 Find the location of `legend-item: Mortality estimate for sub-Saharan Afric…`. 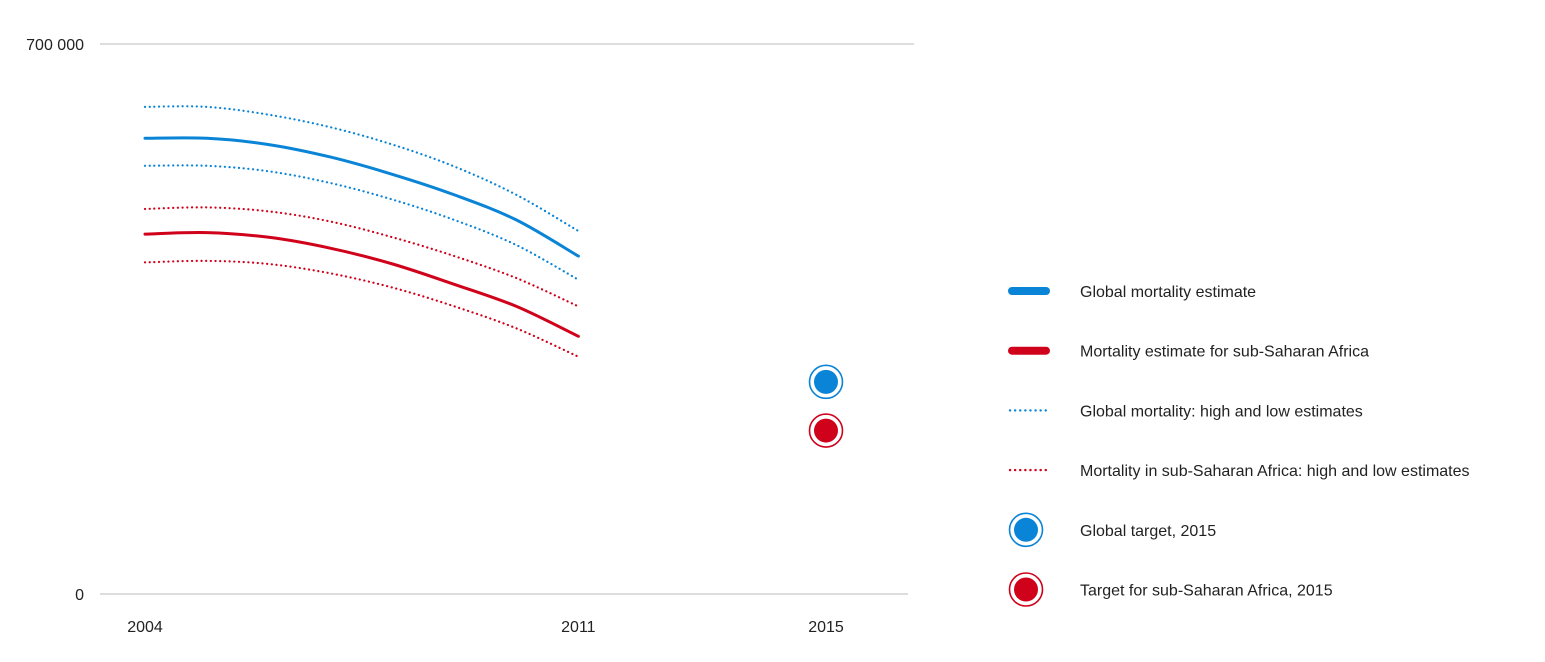

legend-item: Mortality estimate for sub-Saharan Afric… is located at coordinates (1188, 352).